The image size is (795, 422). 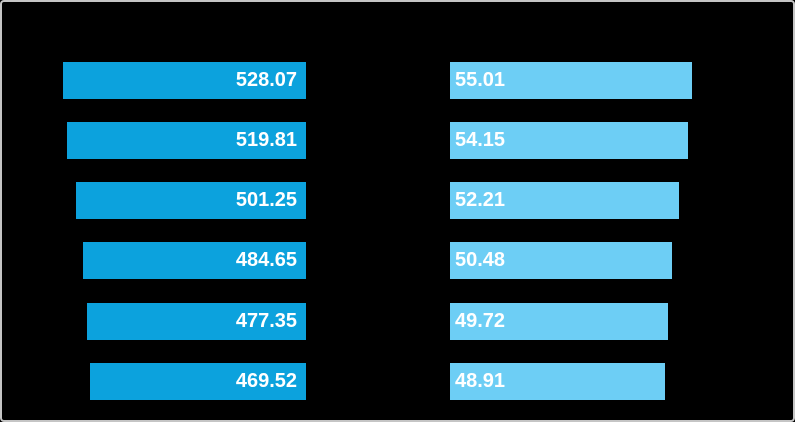 I want to click on bar-value-label: 519.81, so click(x=266, y=140).